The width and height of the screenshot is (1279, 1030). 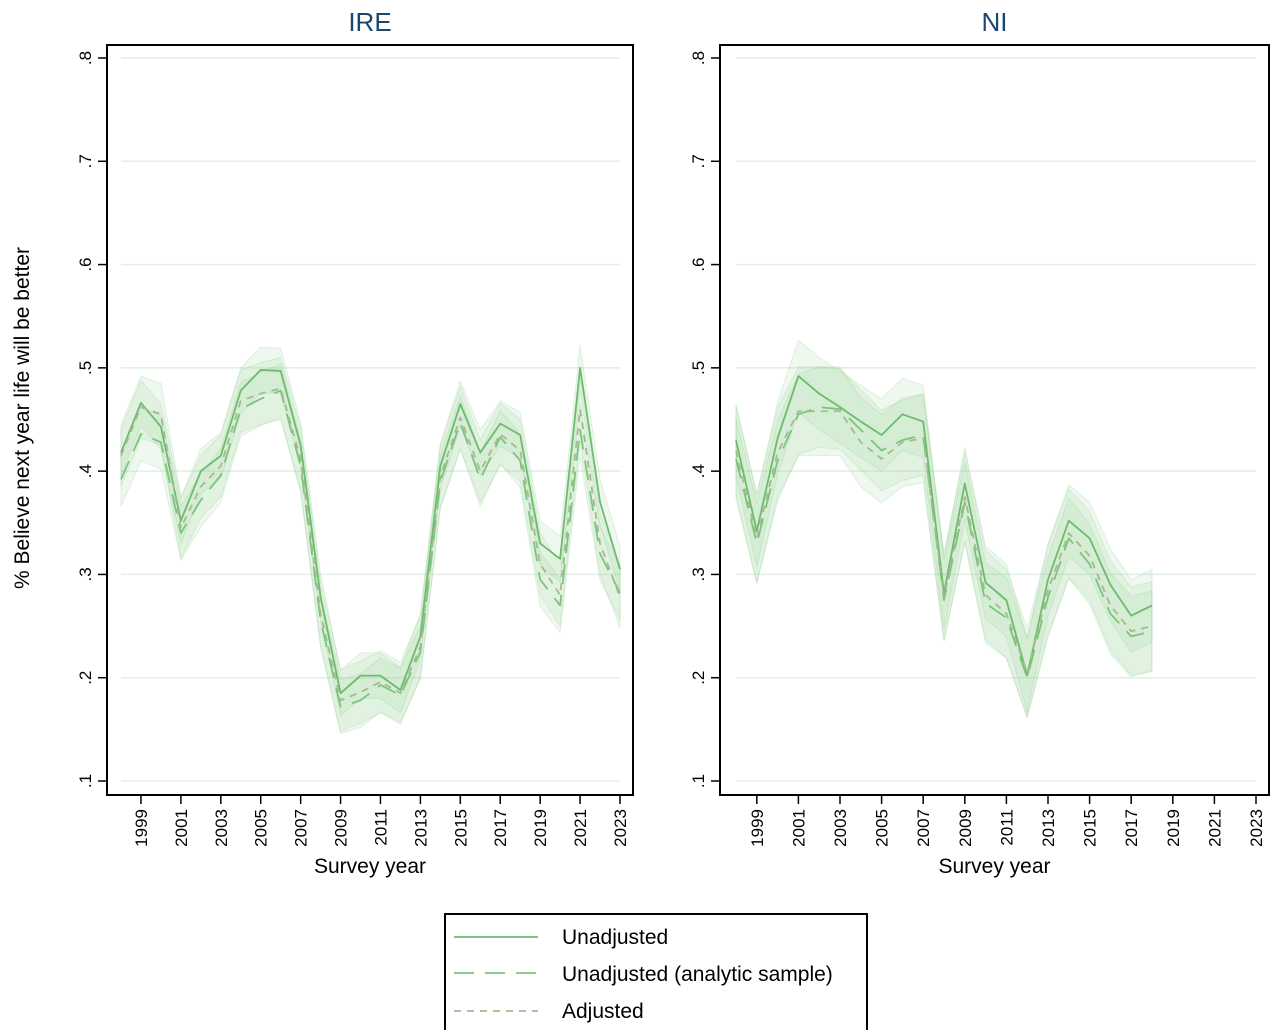 I want to click on x-tick-label-ire: 2001, so click(x=181, y=828).